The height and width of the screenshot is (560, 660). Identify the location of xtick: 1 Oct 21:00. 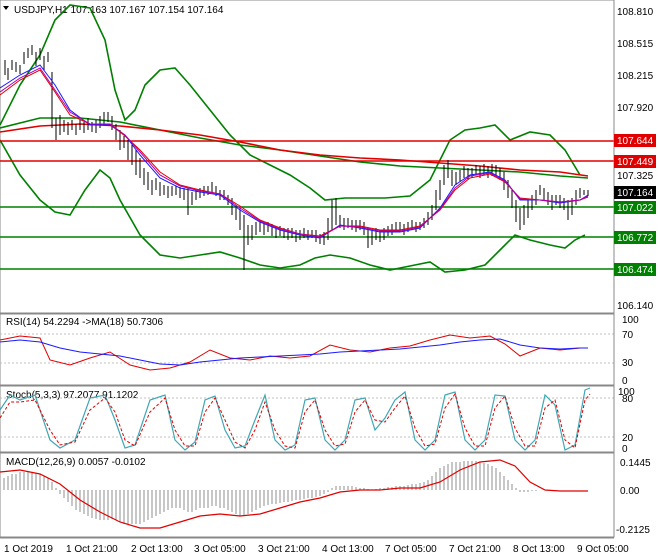
(92, 549).